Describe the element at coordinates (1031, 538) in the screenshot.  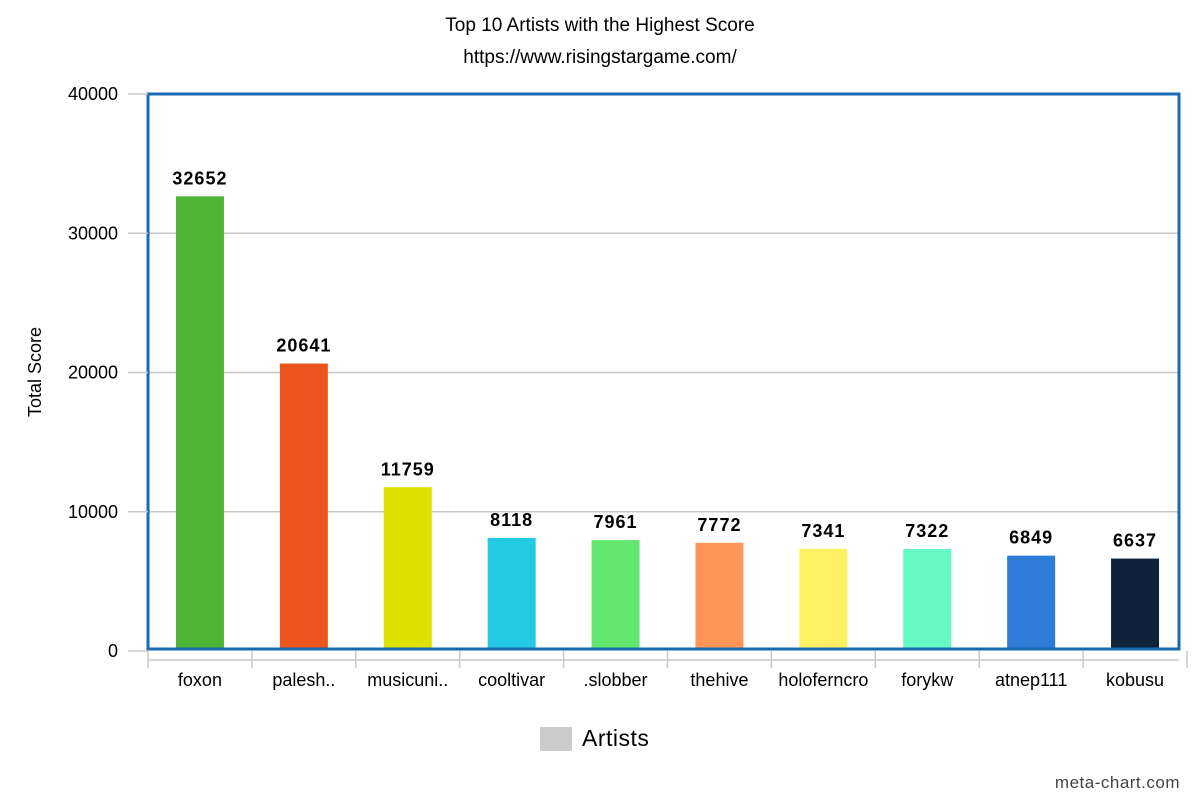
I see `data-label: 6849` at that location.